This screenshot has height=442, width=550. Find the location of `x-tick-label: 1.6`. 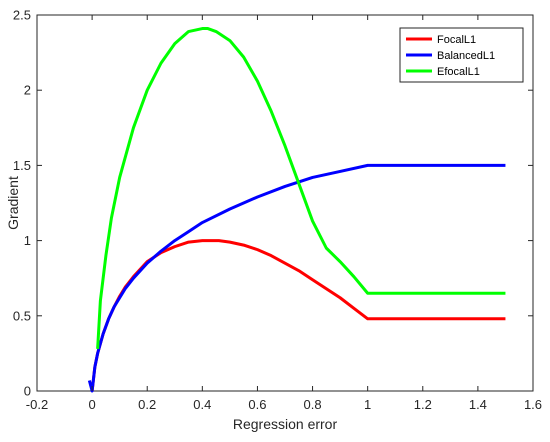

x-tick-label: 1.6 is located at coordinates (533, 404).